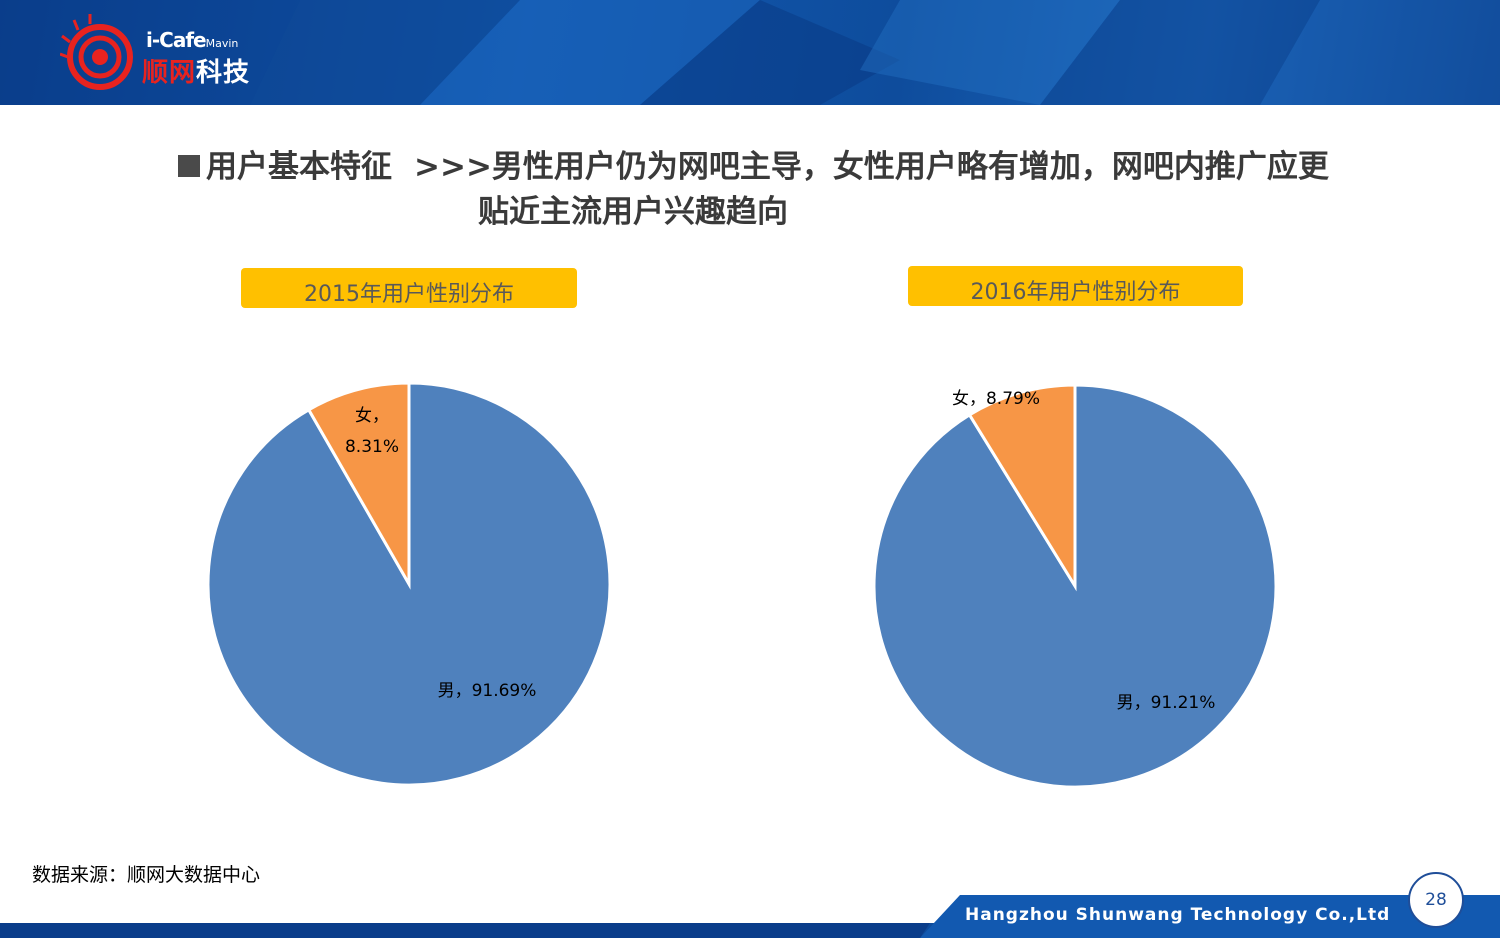  Describe the element at coordinates (299, 167) in the screenshot. I see `title-section: 用户基本特征` at that location.